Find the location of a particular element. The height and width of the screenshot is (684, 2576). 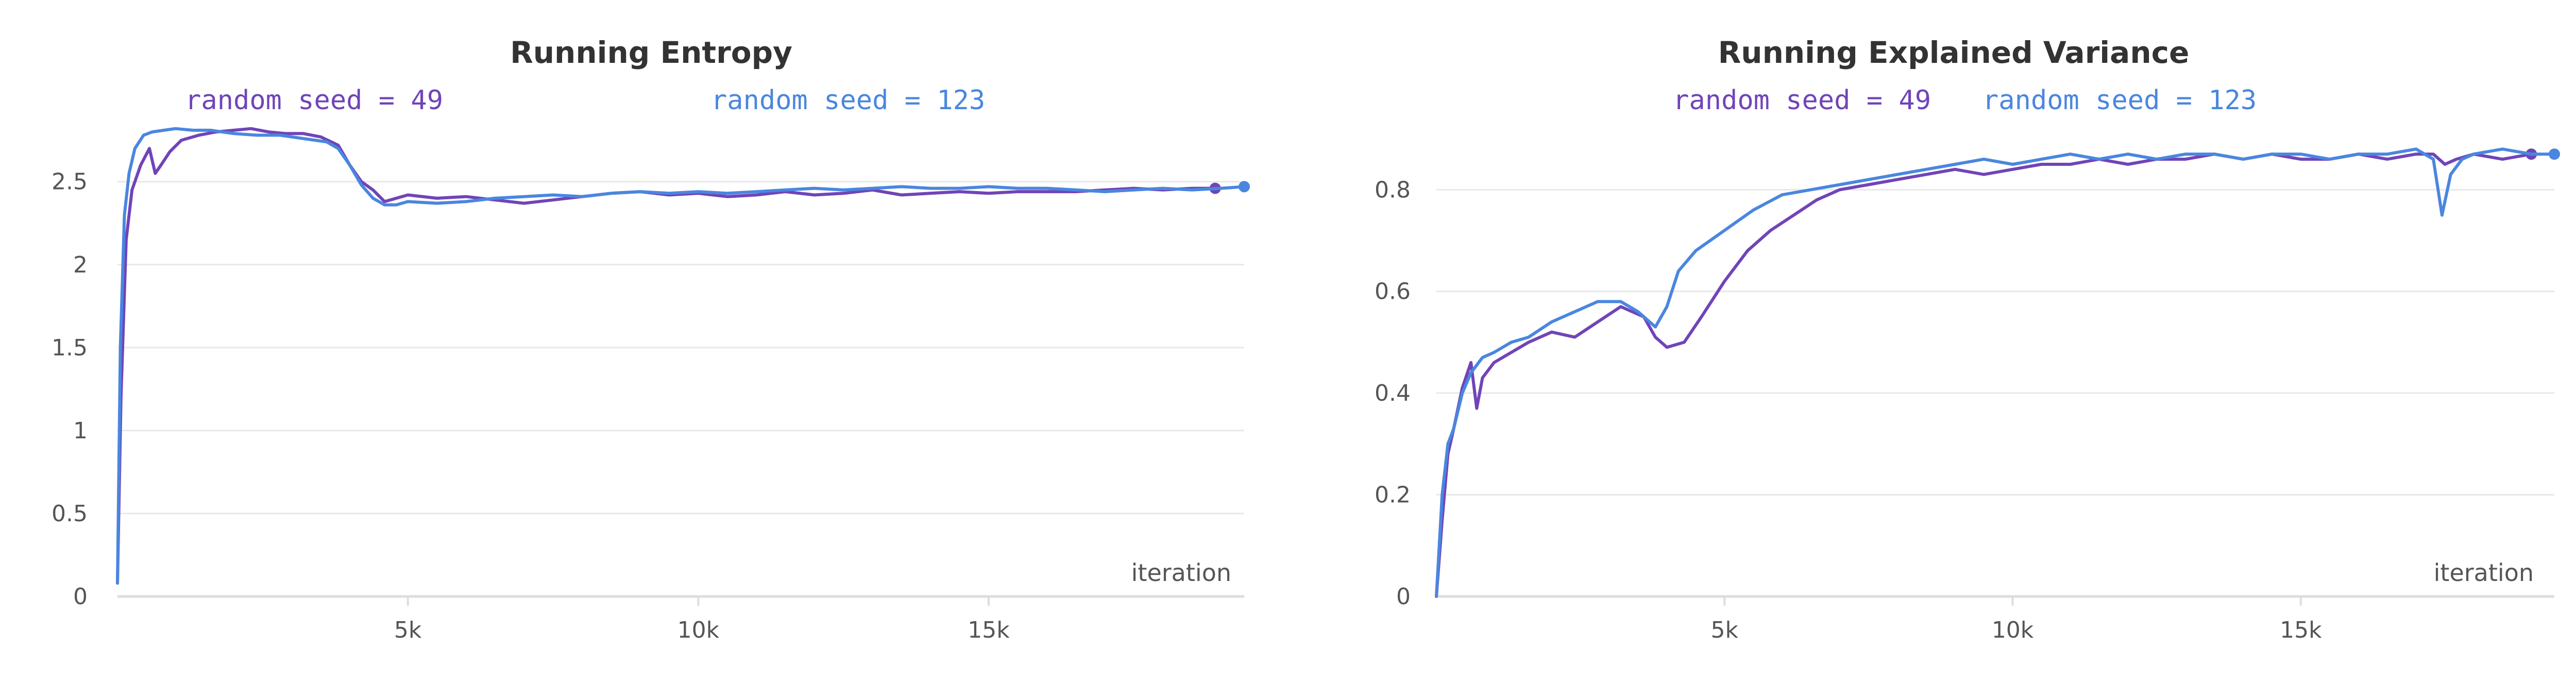

chart-title: Running Explained Variance is located at coordinates (1954, 52).